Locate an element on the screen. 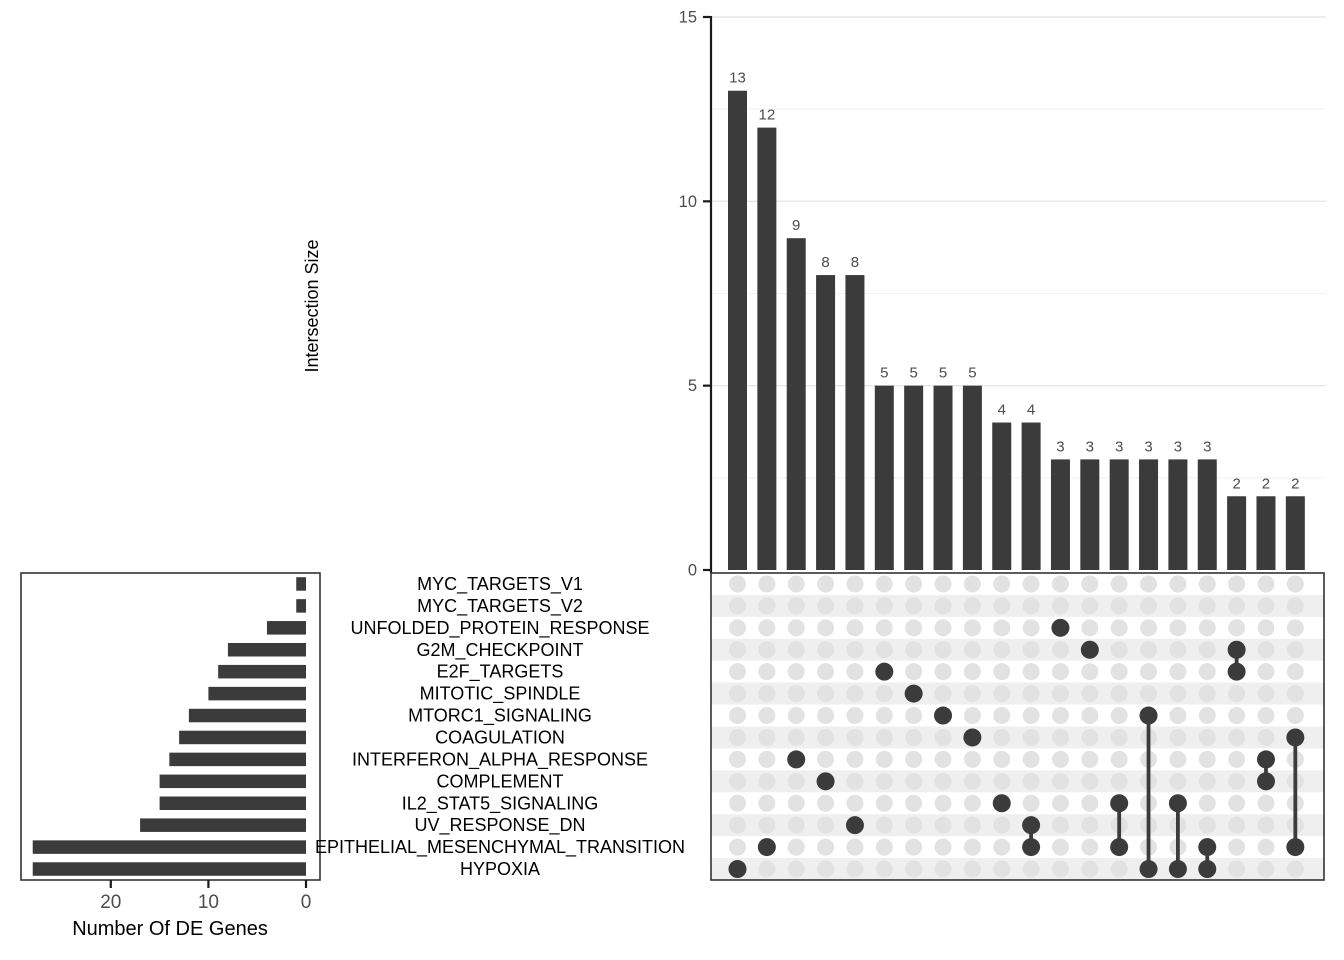 The height and width of the screenshot is (960, 1344). intersection-y-tick-label: 0 is located at coordinates (692, 571).